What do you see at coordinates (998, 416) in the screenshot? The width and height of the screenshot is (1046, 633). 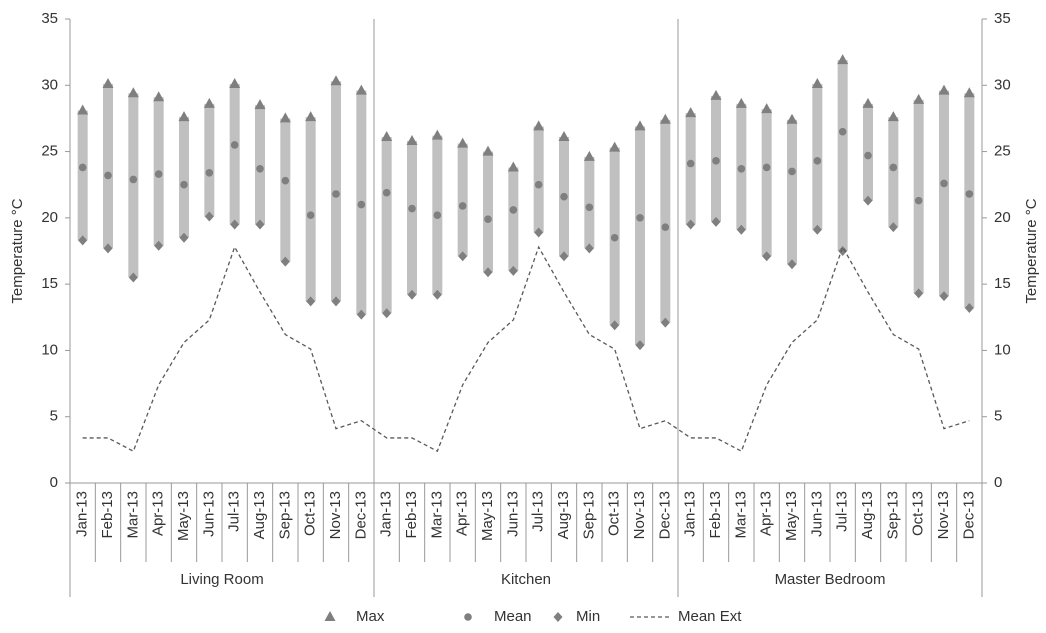 I see `y2-tick-label: 5` at bounding box center [998, 416].